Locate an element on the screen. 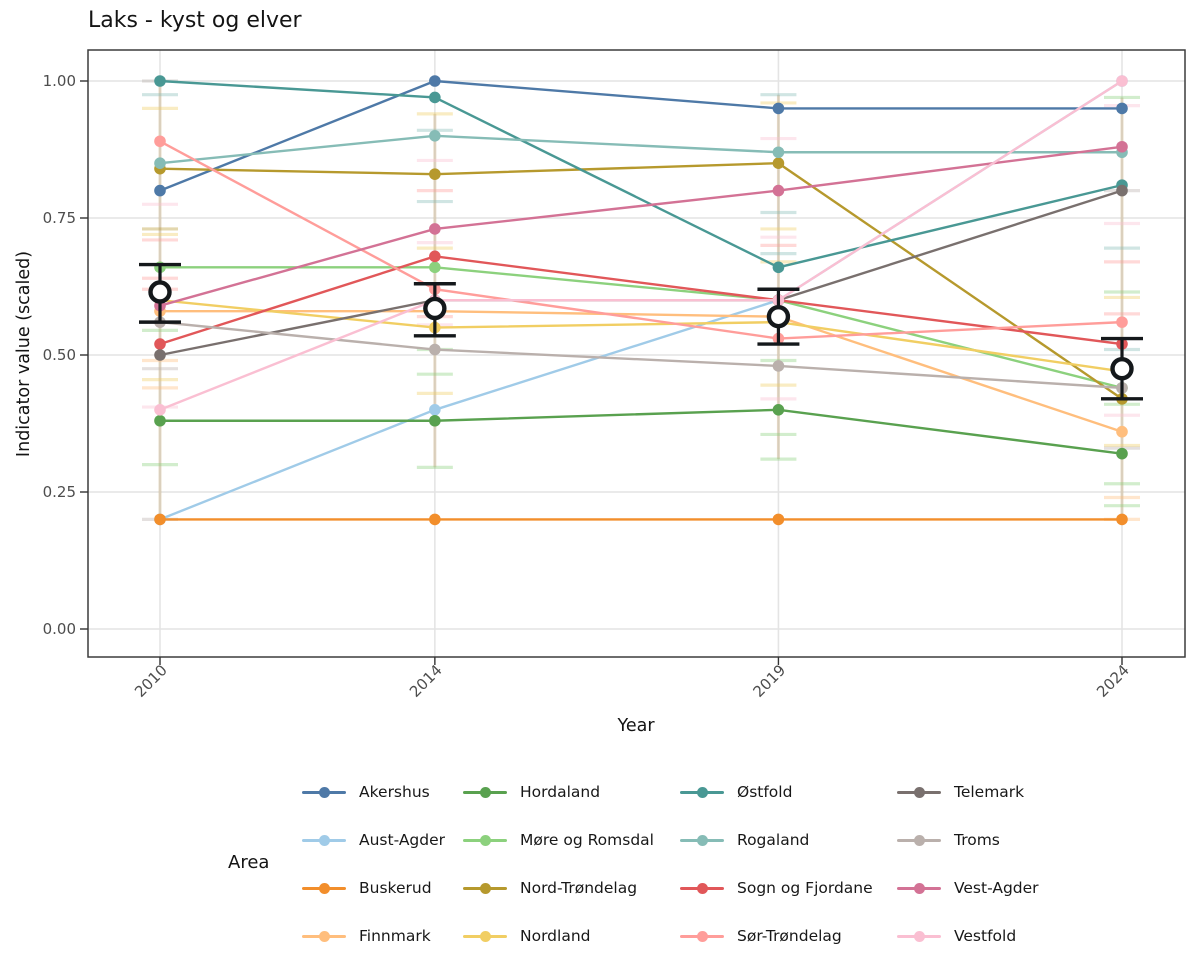 Image resolution: width=1200 pixels, height=975 pixels. legend-label: Finnmark is located at coordinates (395, 936).